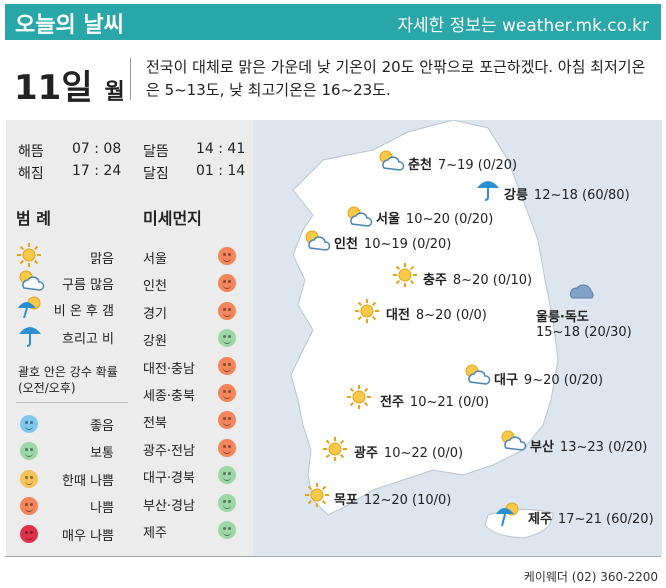 This screenshot has height=588, width=666. Describe the element at coordinates (506, 380) in the screenshot. I see `city-name: 대구` at that location.